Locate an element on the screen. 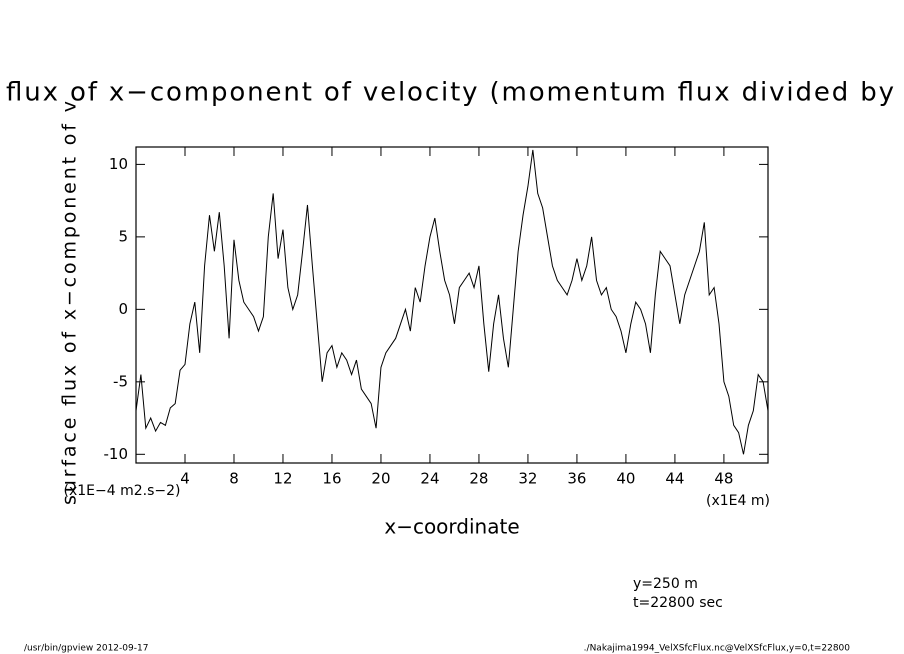  y-tick-label: 0 is located at coordinates (123, 309).